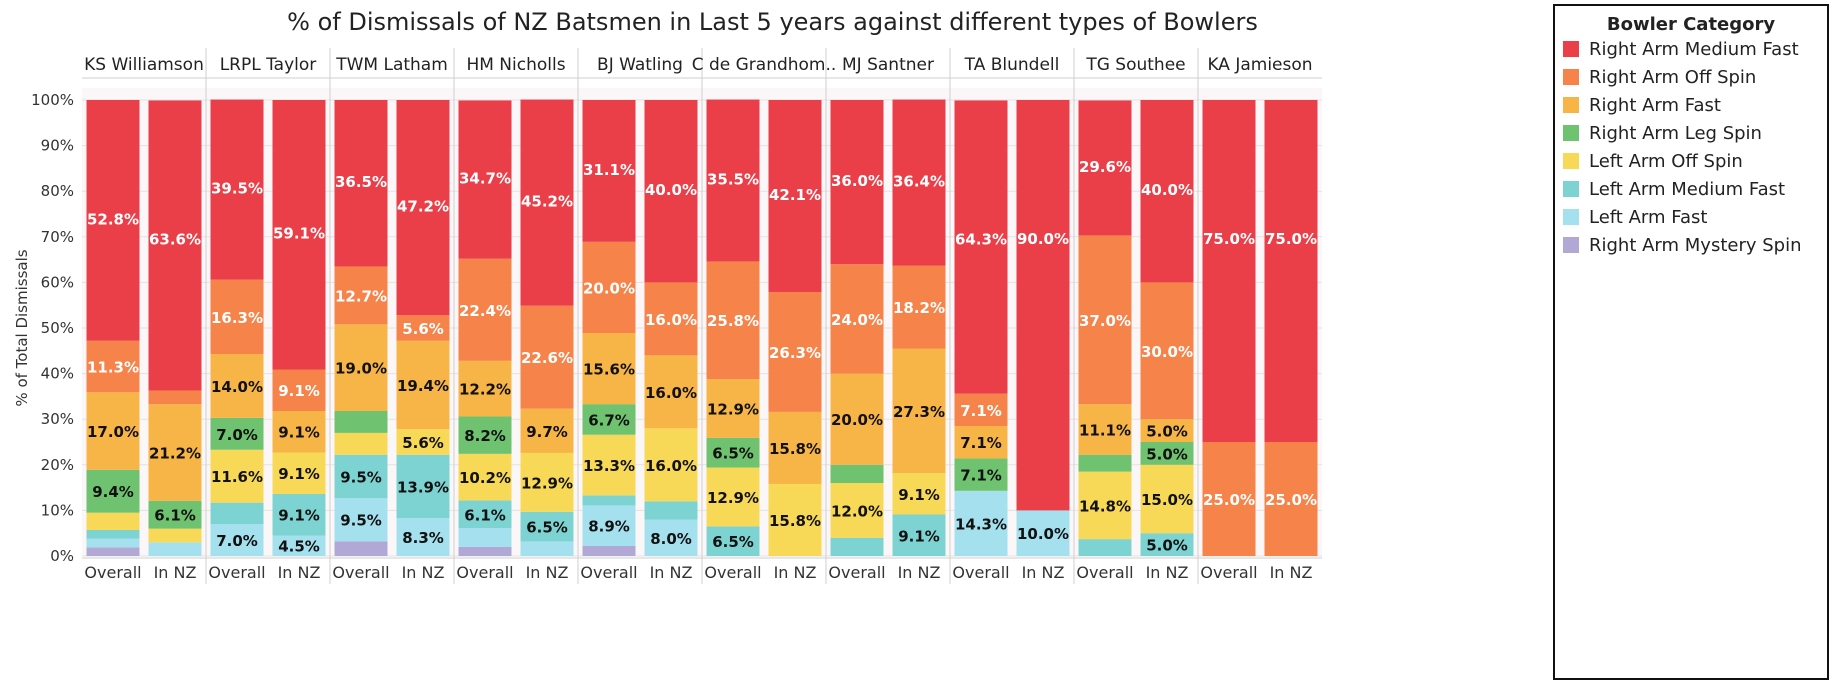  Describe the element at coordinates (795, 521) in the screenshot. I see `data-label: 15.8%` at that location.